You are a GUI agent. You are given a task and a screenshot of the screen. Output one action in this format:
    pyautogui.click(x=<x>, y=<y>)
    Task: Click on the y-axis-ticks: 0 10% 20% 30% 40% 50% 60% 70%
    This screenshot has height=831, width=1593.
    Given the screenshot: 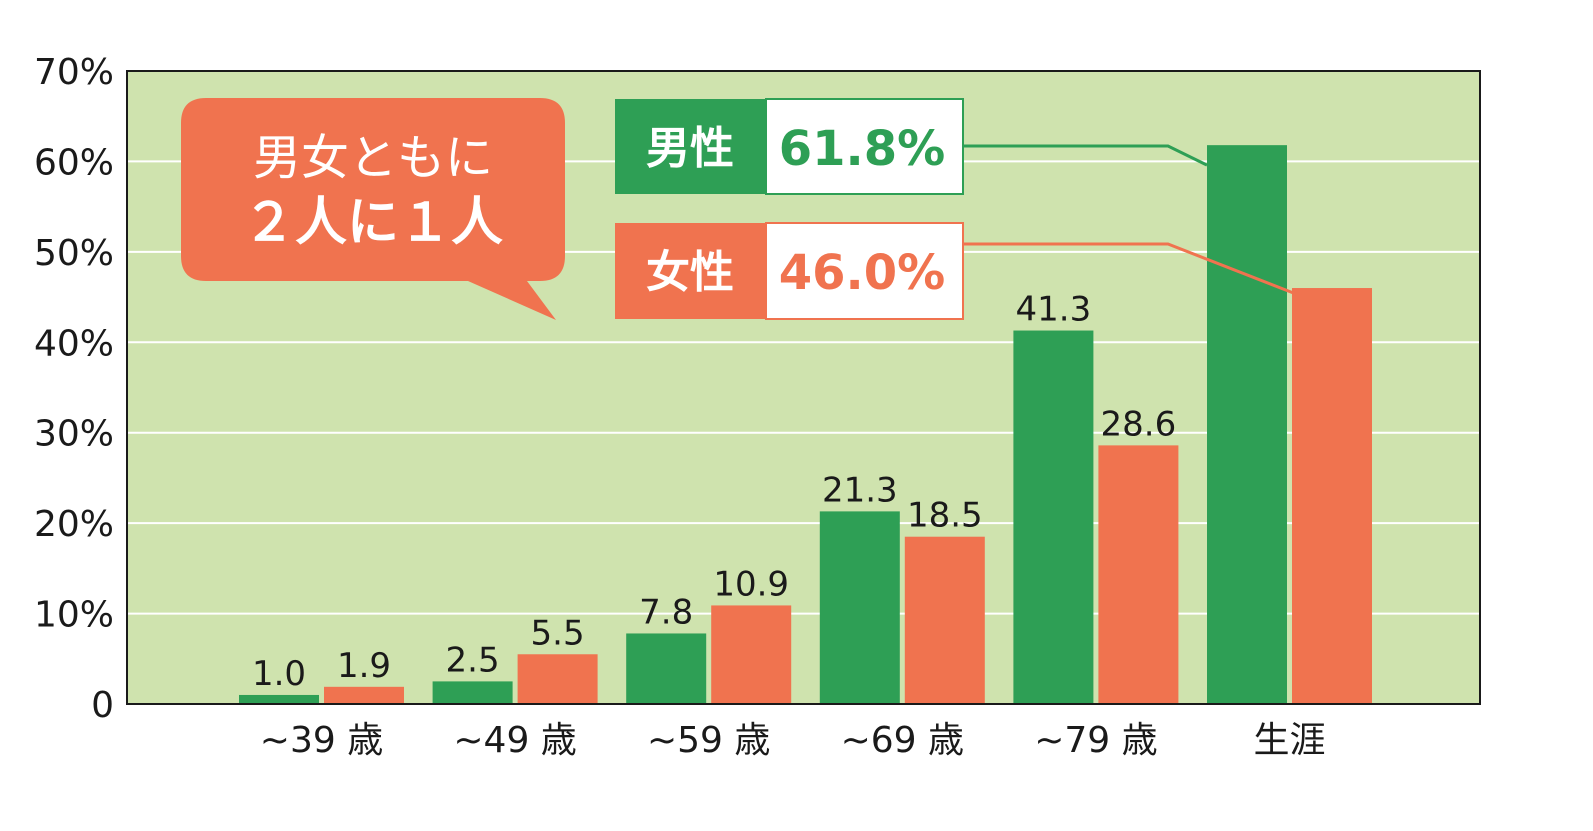 What is the action you would take?
    pyautogui.click(x=74, y=389)
    